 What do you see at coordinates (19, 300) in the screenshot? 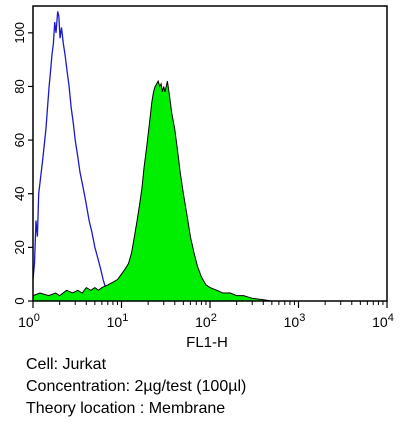
I see `y-tick-label: 0` at bounding box center [19, 300].